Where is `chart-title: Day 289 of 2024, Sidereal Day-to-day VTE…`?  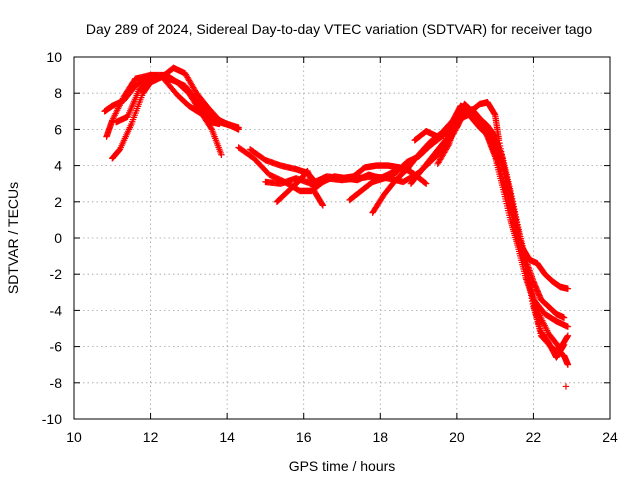 chart-title: Day 289 of 2024, Sidereal Day-to-day VTE… is located at coordinates (339, 29).